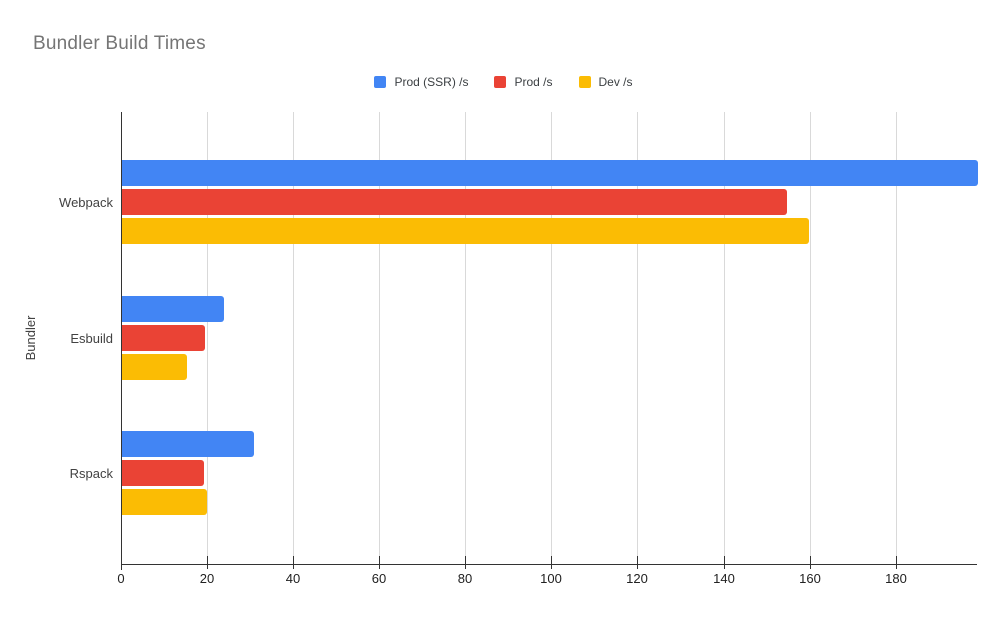  I want to click on chart-title: Bundler Build Times, so click(119, 43).